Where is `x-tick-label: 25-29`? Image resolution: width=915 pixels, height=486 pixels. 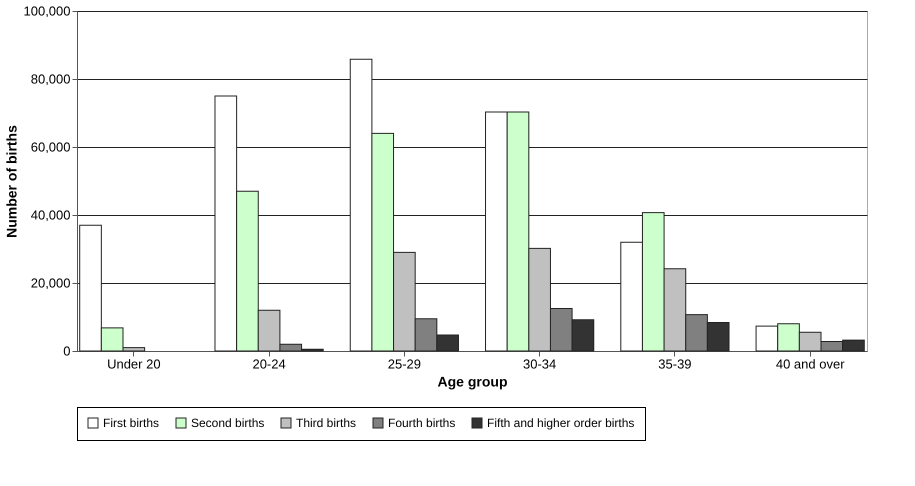 x-tick-label: 25-29 is located at coordinates (404, 364).